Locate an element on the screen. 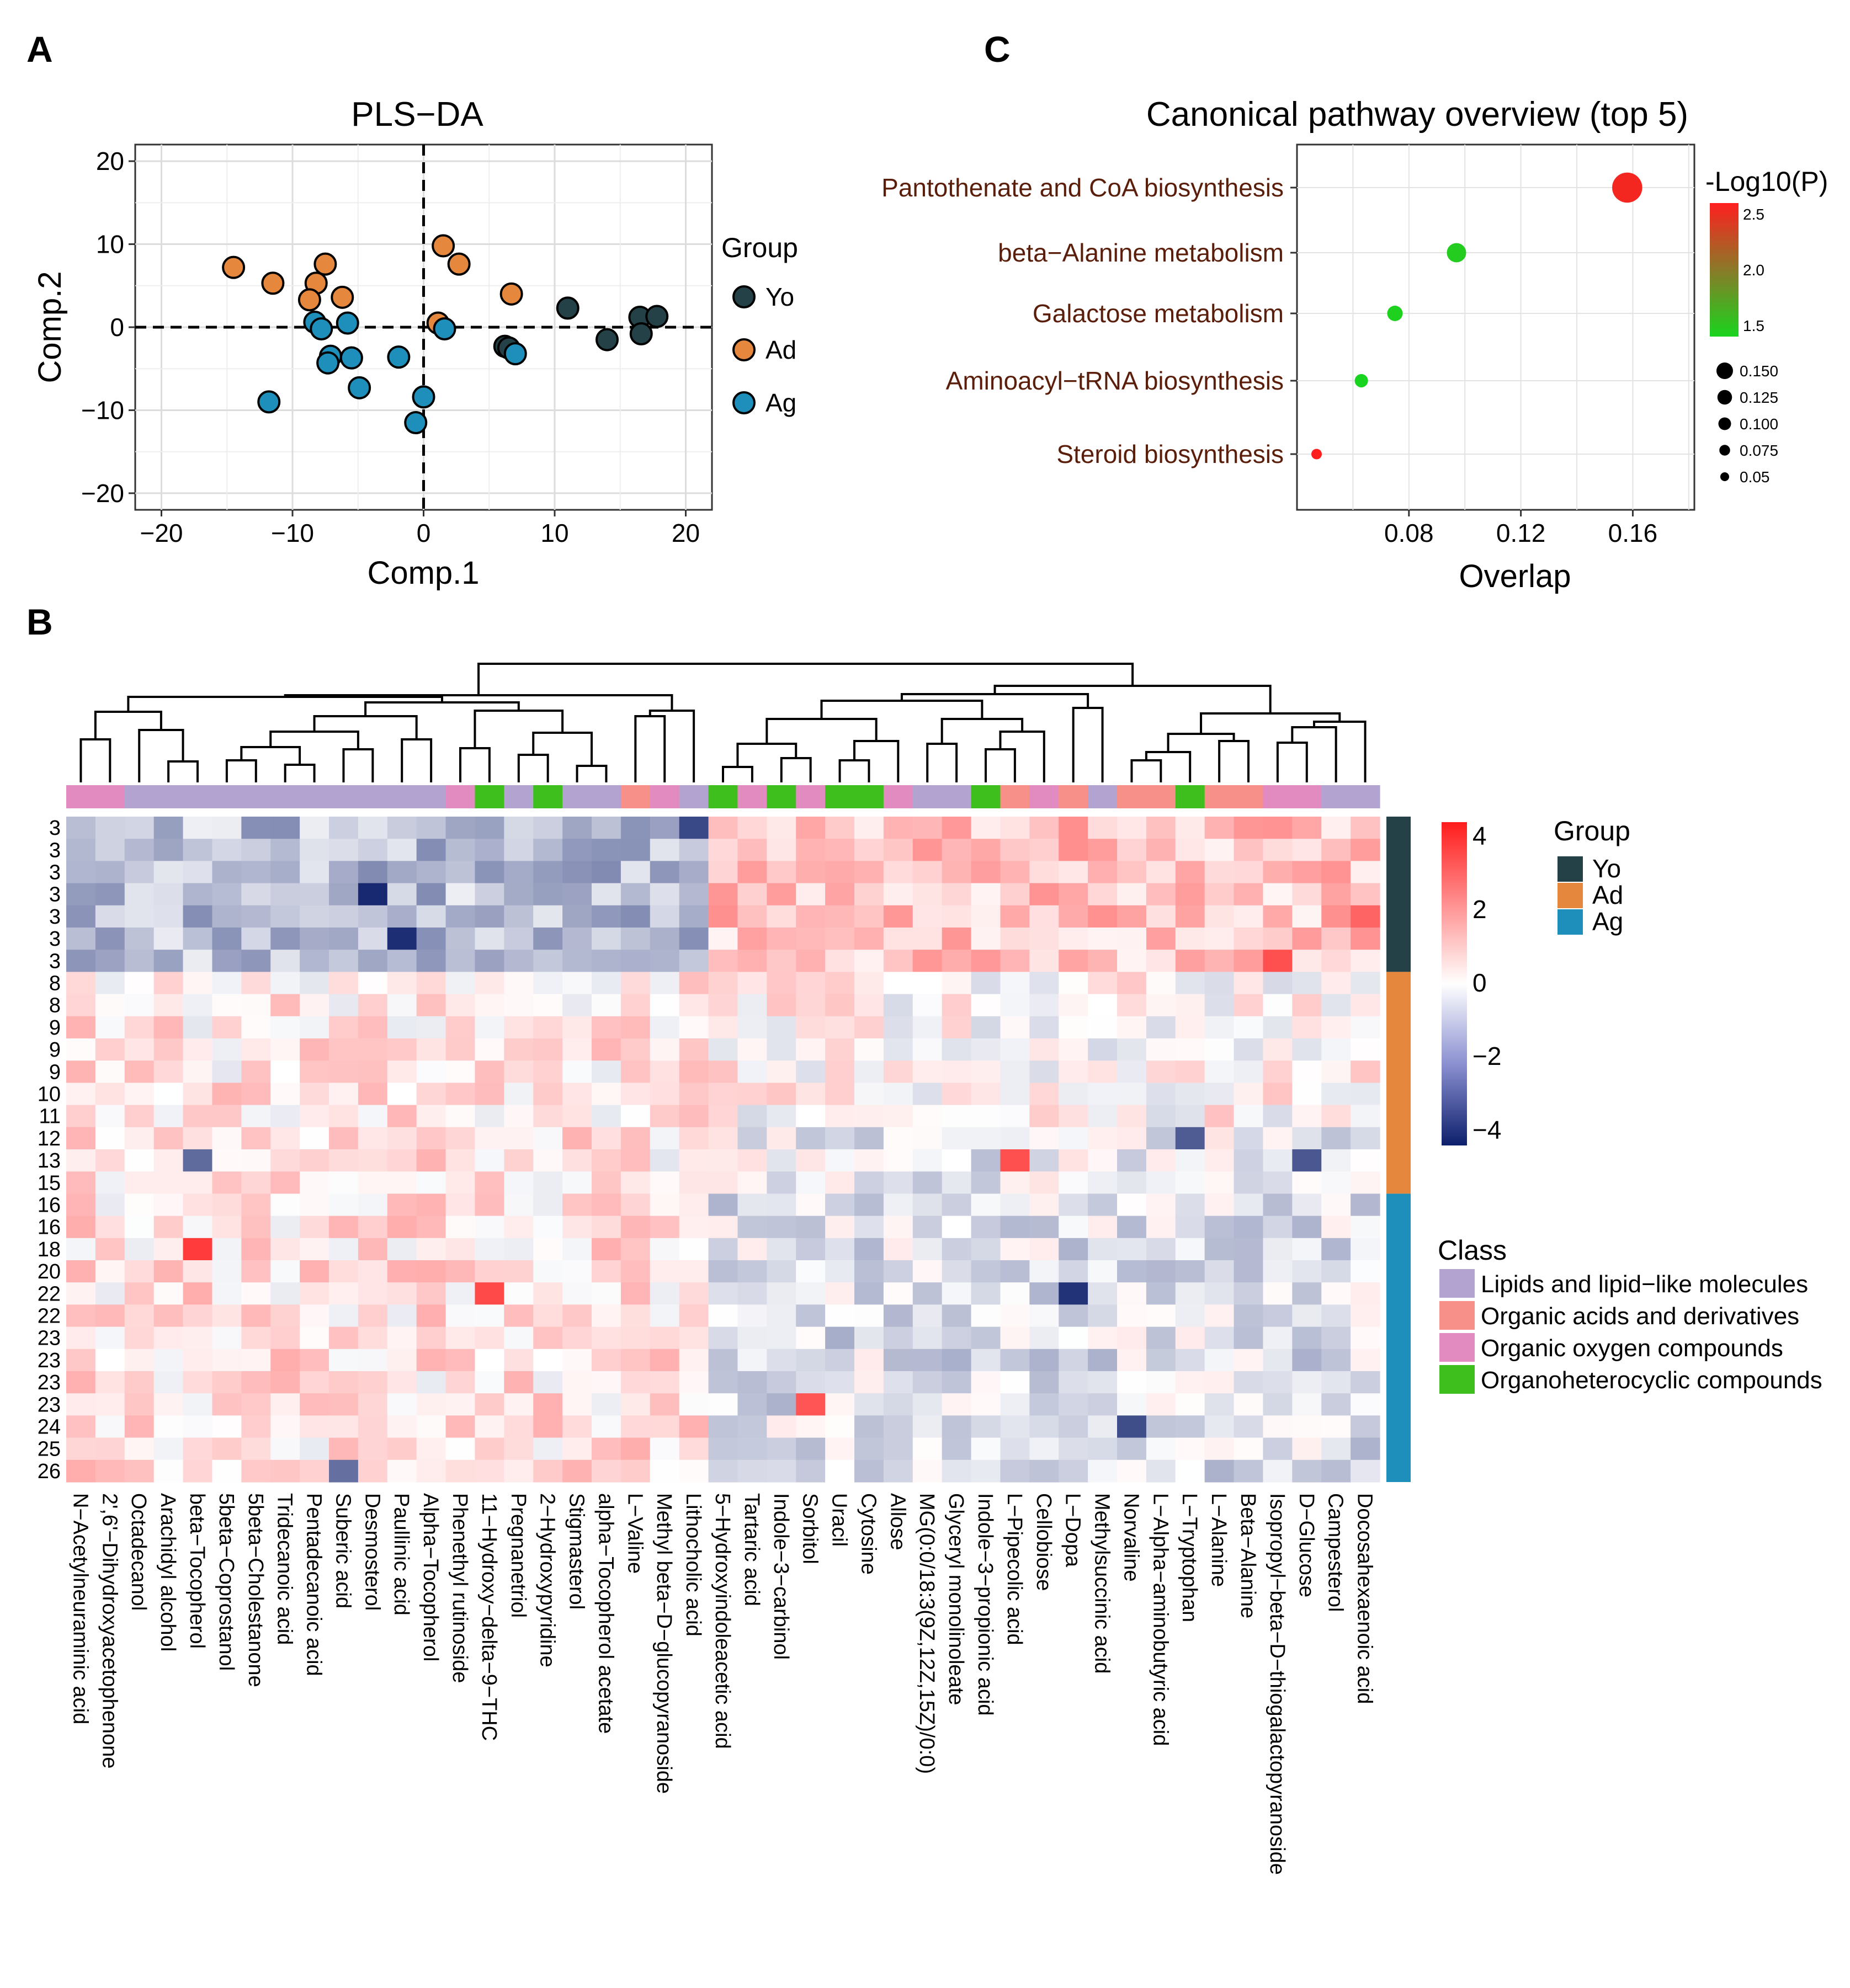  pls-point-yo is located at coordinates (657, 316).